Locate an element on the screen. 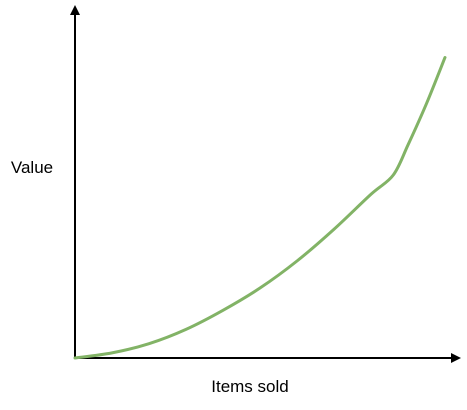  y-axis-label: Value is located at coordinates (32, 167).